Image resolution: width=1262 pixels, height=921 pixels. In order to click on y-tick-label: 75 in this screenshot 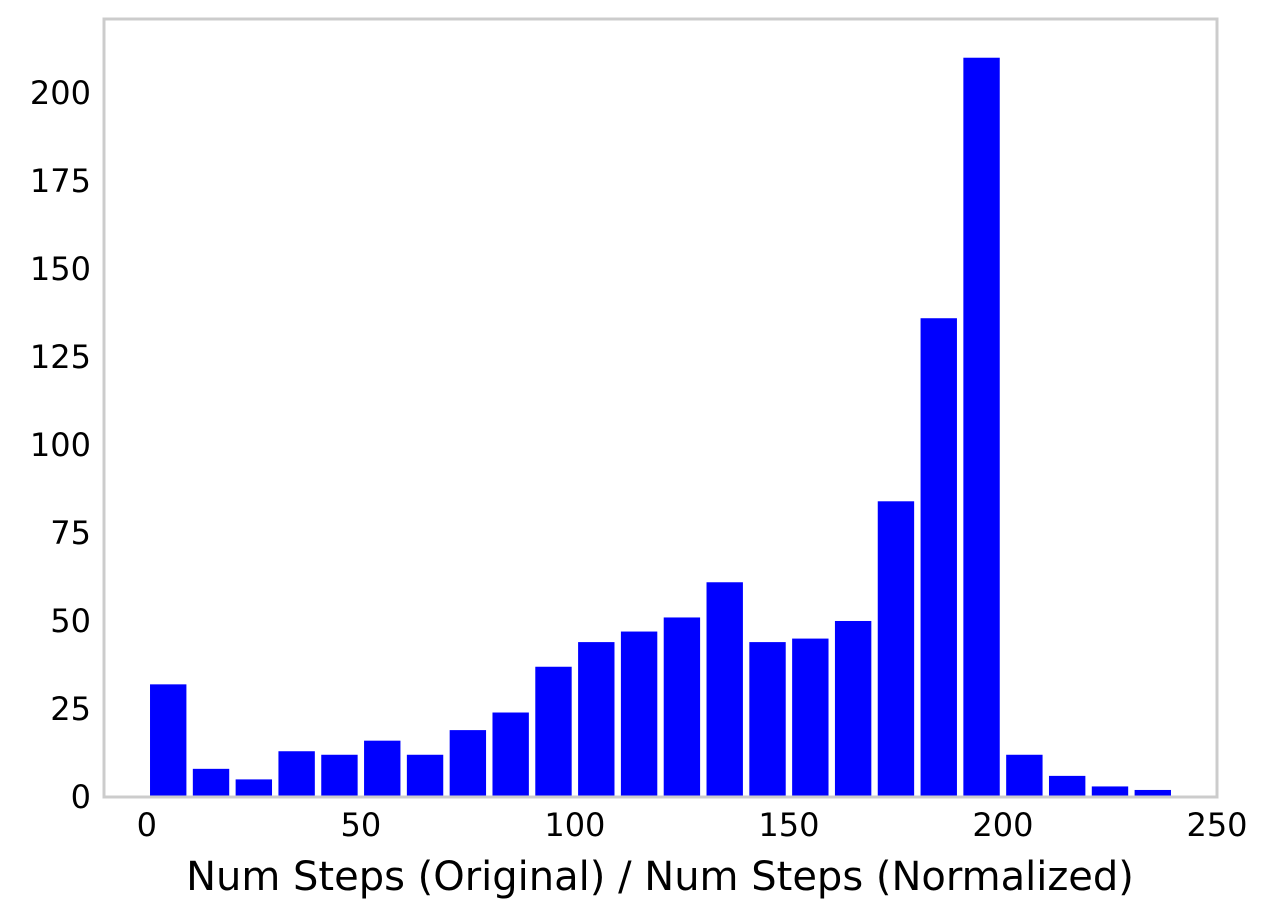, I will do `click(70, 533)`.